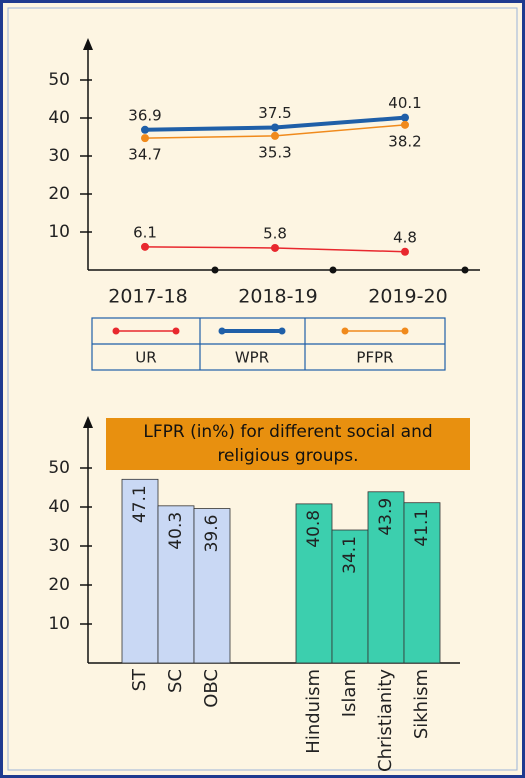 This screenshot has width=525, height=778. I want to click on data-label: 40.3, so click(176, 531).